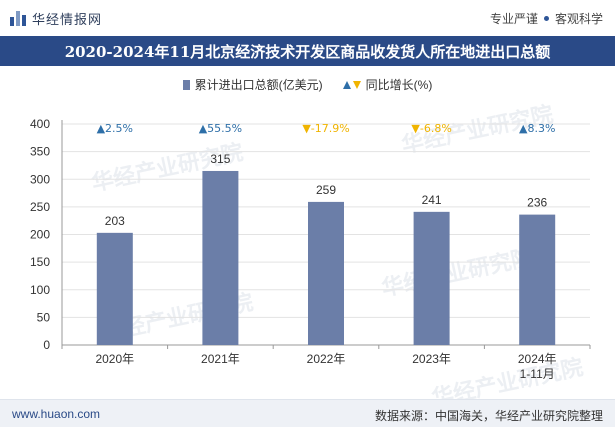  What do you see at coordinates (578, 19) in the screenshot?
I see `slogan-right: 客观科学` at bounding box center [578, 19].